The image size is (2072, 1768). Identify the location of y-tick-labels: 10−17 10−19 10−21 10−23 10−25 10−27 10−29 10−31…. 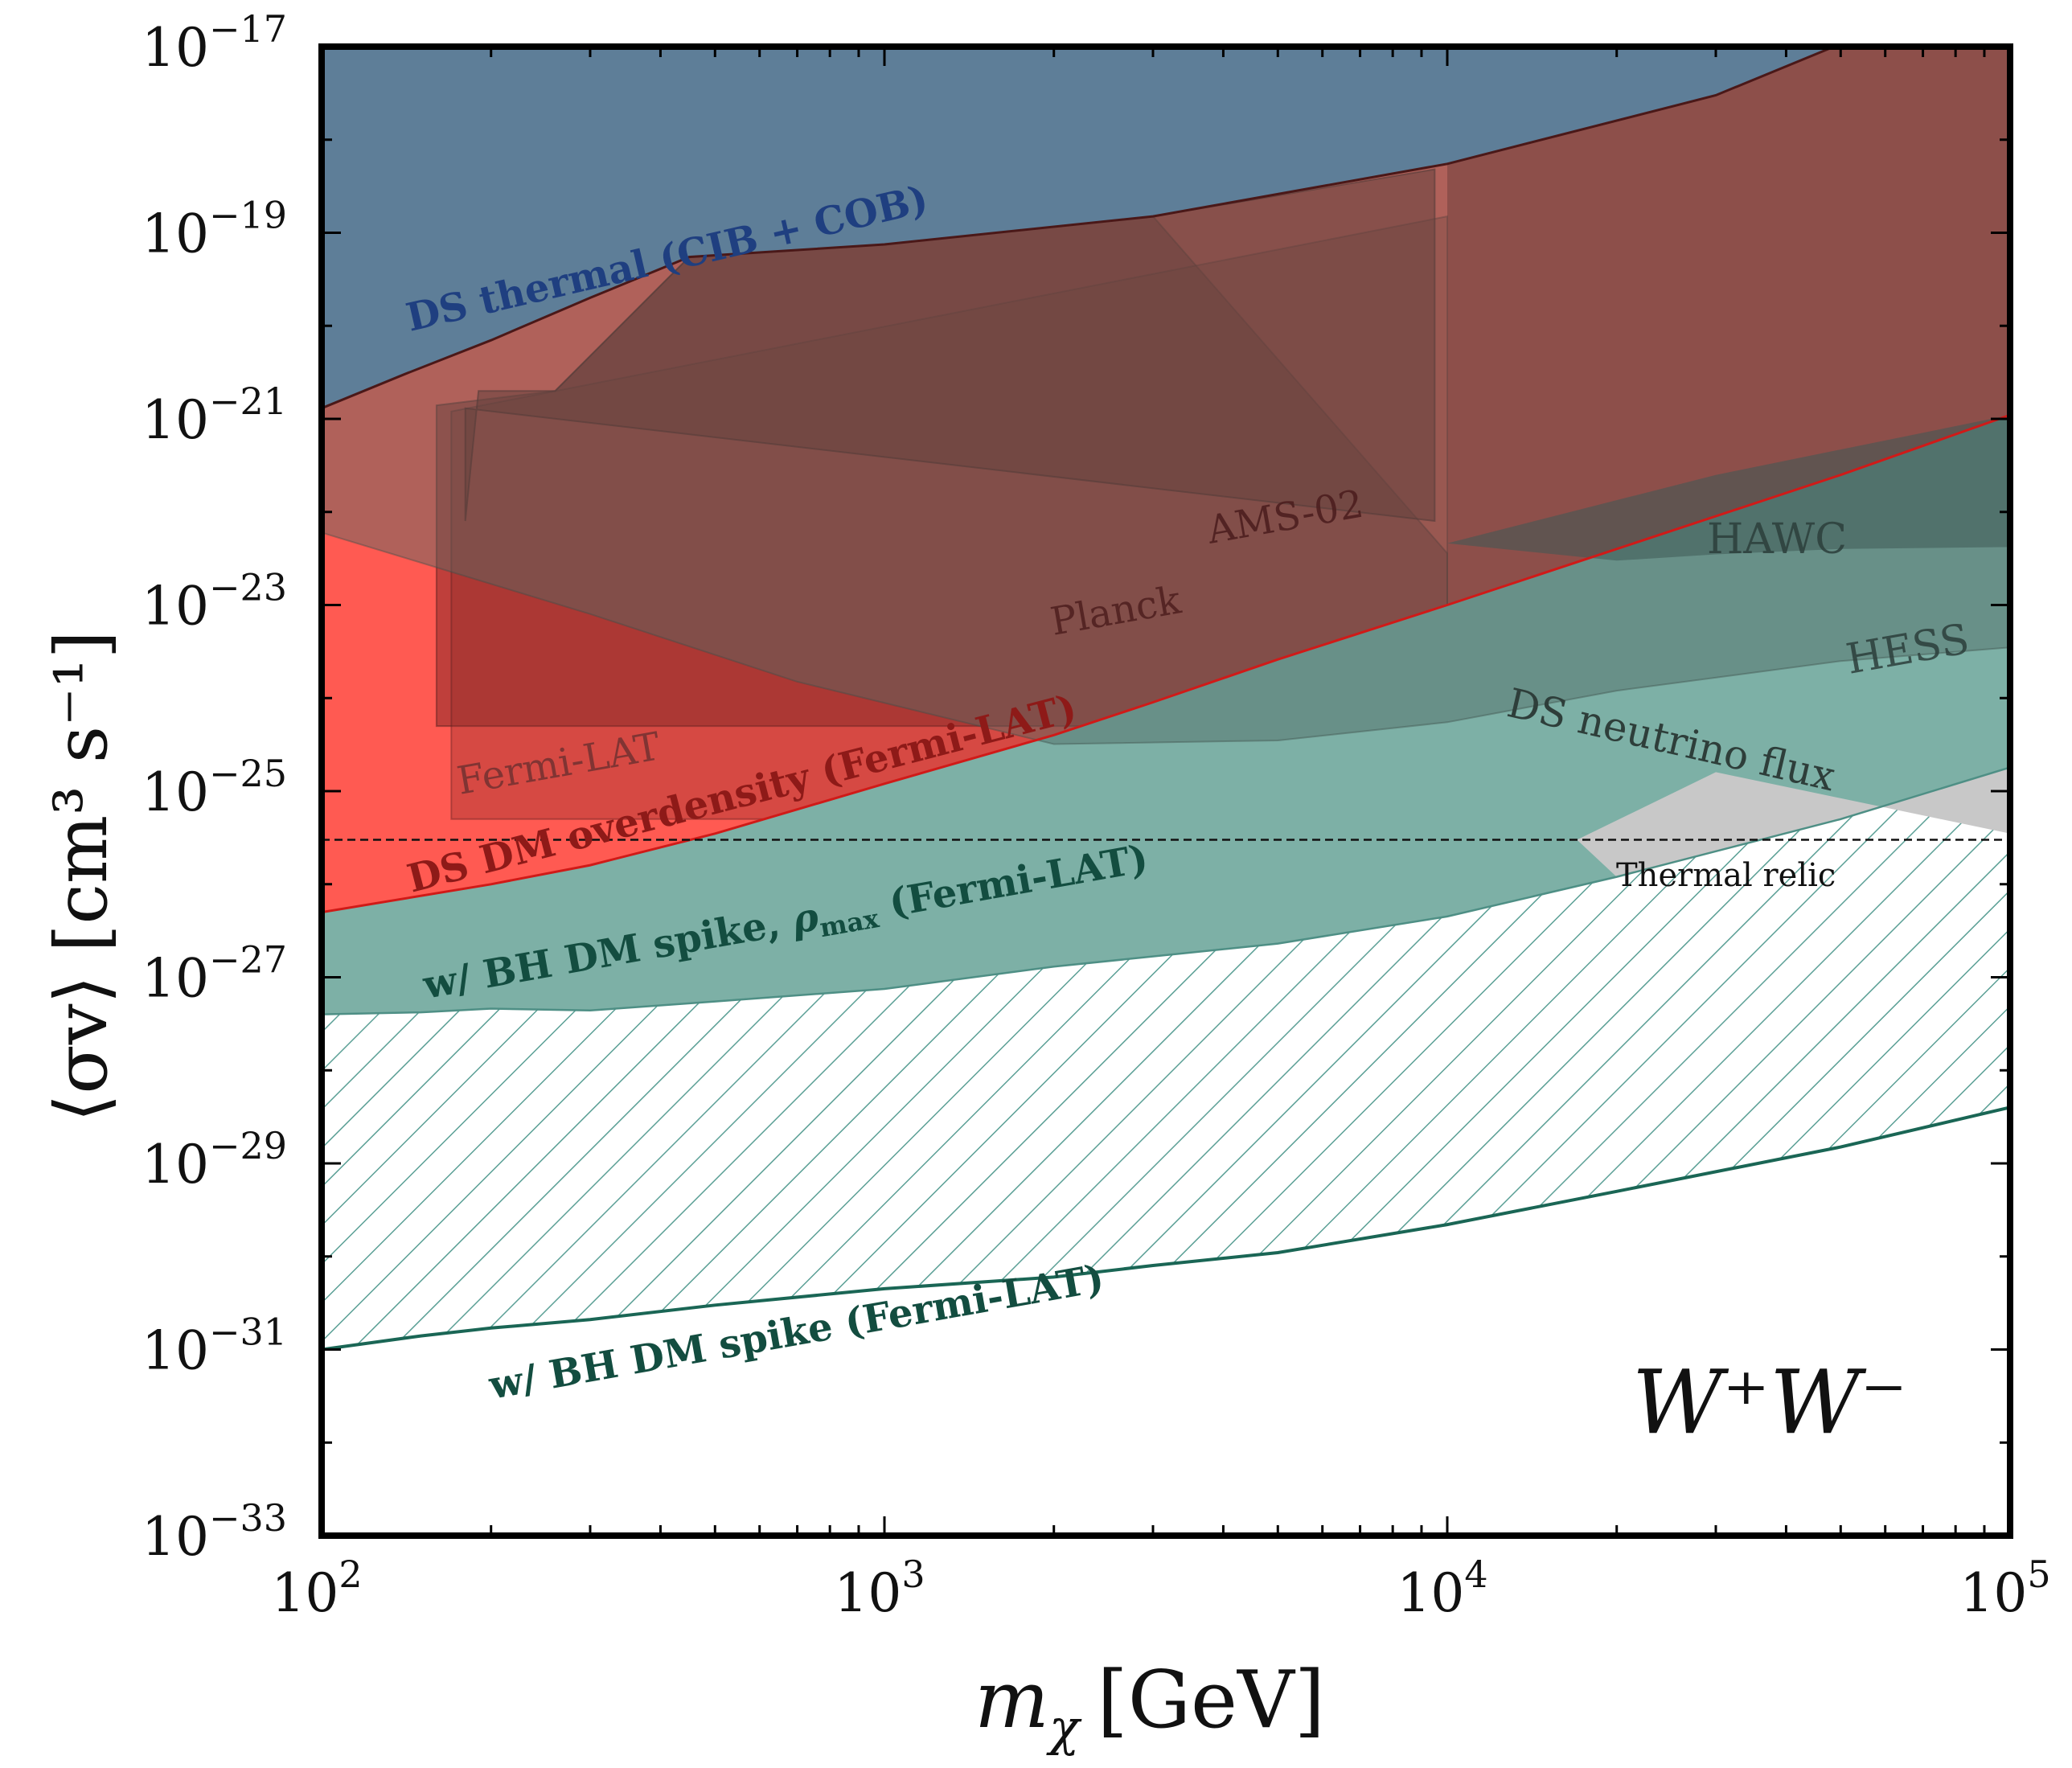
(215, 788).